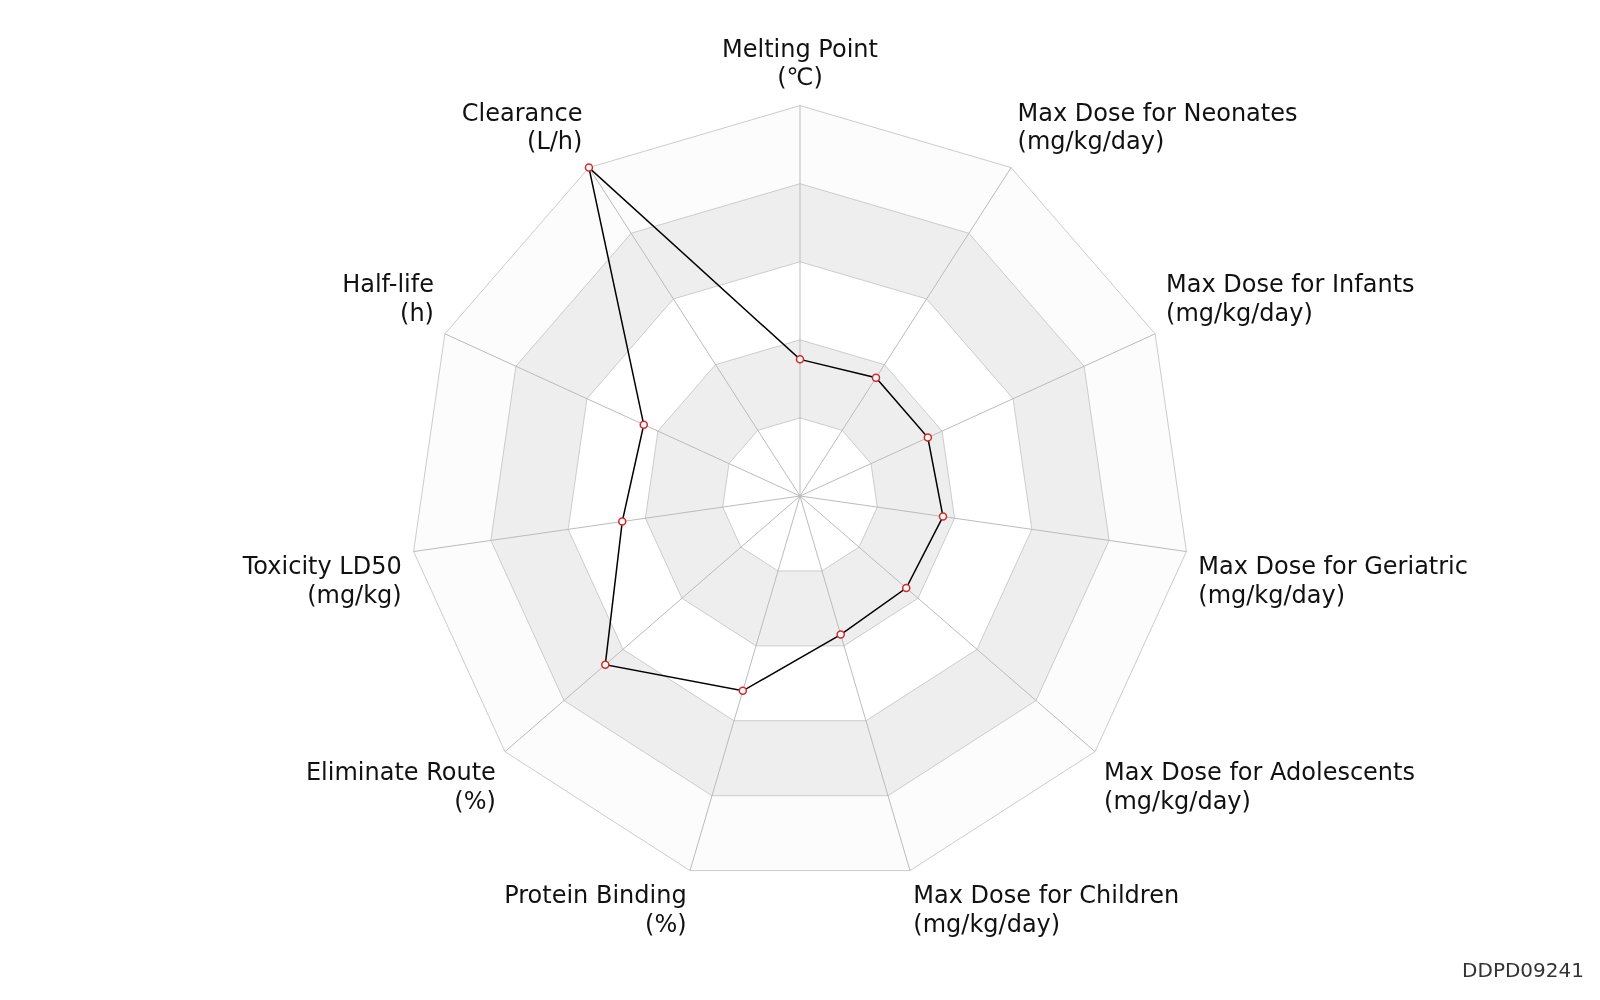 Image resolution: width=1600 pixels, height=1000 pixels. Describe the element at coordinates (1333, 580) in the screenshot. I see `spoke-label: Max Dose for Geriatric (mg/kg/day)` at that location.